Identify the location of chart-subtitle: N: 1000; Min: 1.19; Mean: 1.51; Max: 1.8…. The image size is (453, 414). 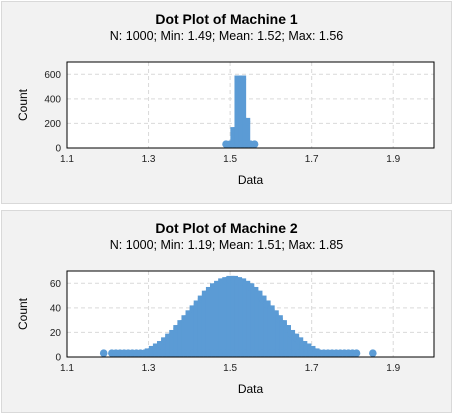
(226, 245).